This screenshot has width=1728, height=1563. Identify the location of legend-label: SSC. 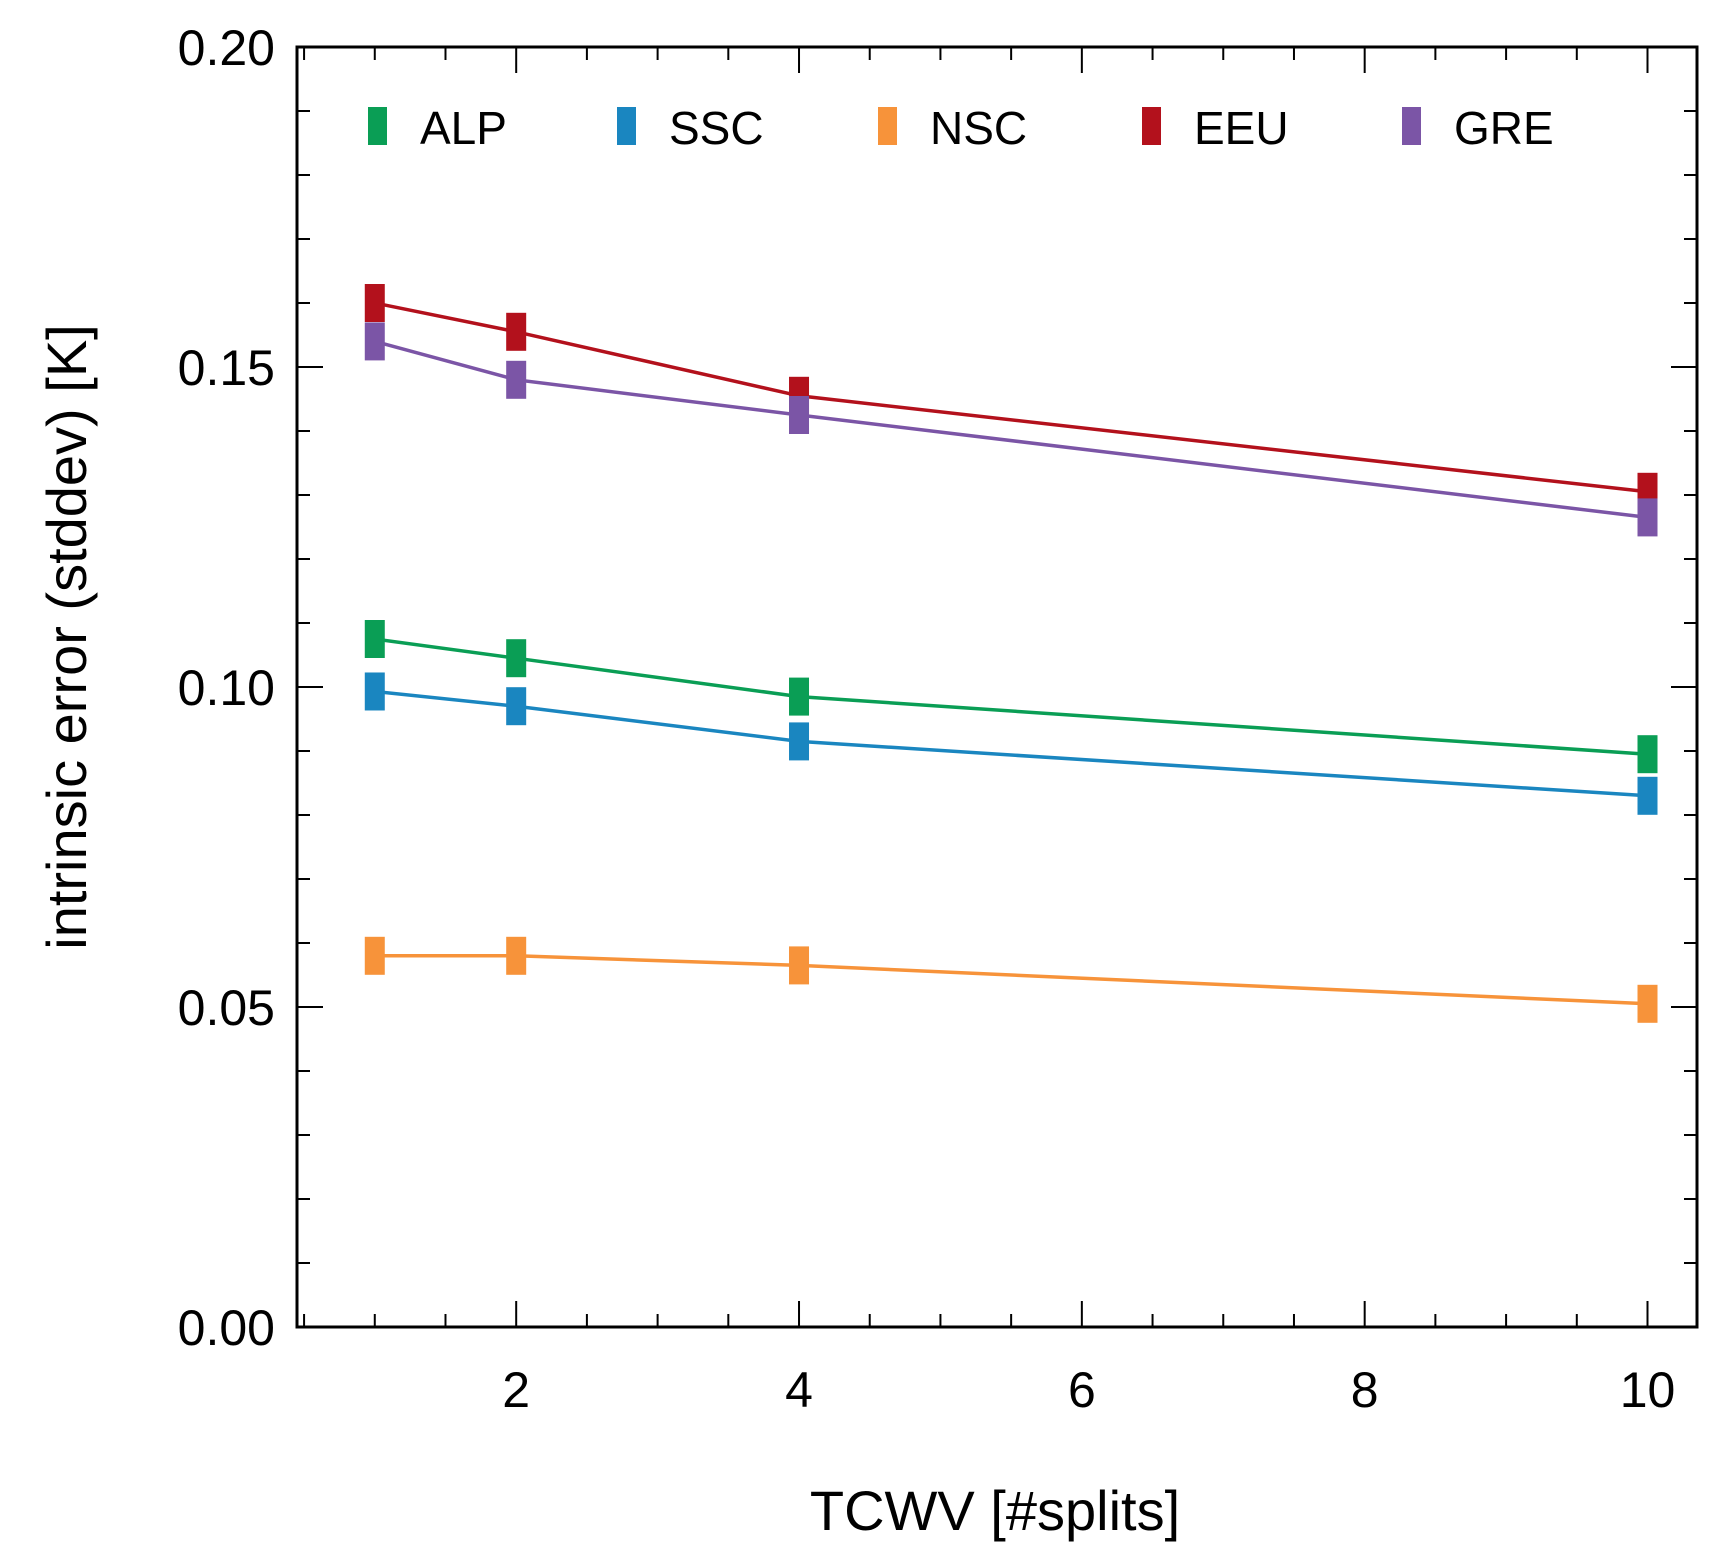
(716, 128).